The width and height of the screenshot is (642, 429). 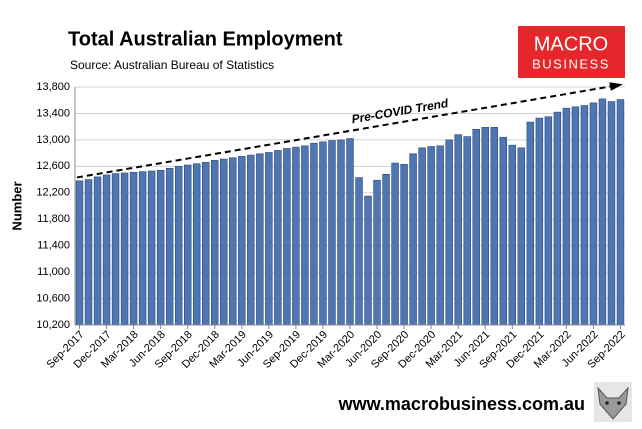 I want to click on annotation: Pre-COVID Trend, so click(x=399, y=111).